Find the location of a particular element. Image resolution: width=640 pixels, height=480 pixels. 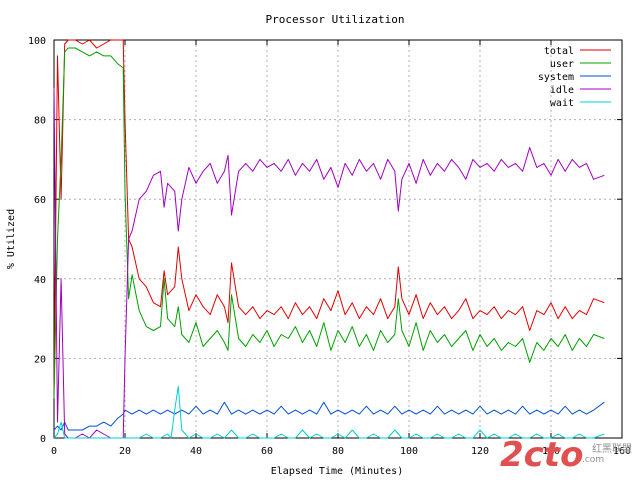

legend-label-total: total is located at coordinates (559, 51).